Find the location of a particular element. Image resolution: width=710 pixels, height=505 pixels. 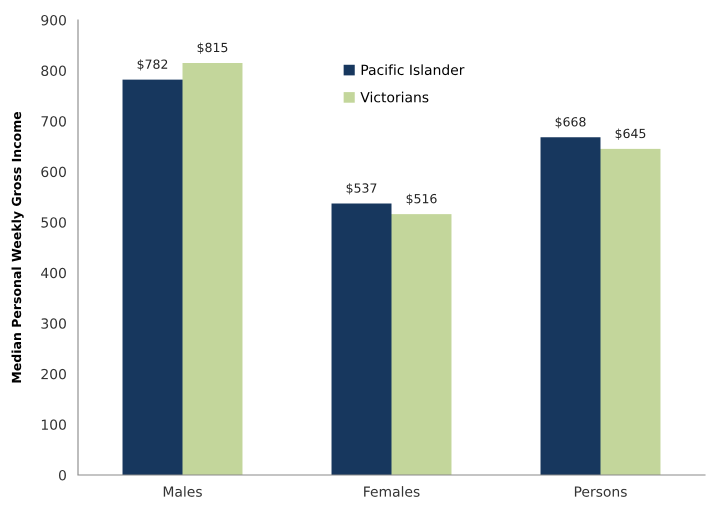

legend-label: Pacific Islander is located at coordinates (413, 70).